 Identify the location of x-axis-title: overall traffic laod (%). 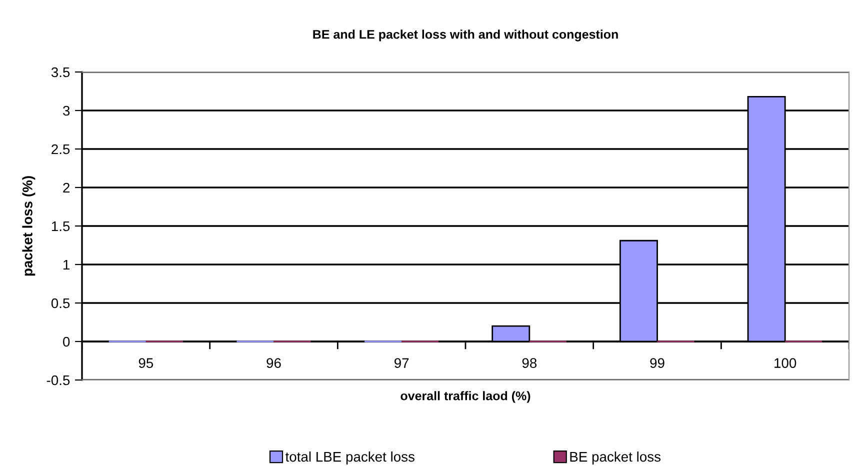
(465, 397).